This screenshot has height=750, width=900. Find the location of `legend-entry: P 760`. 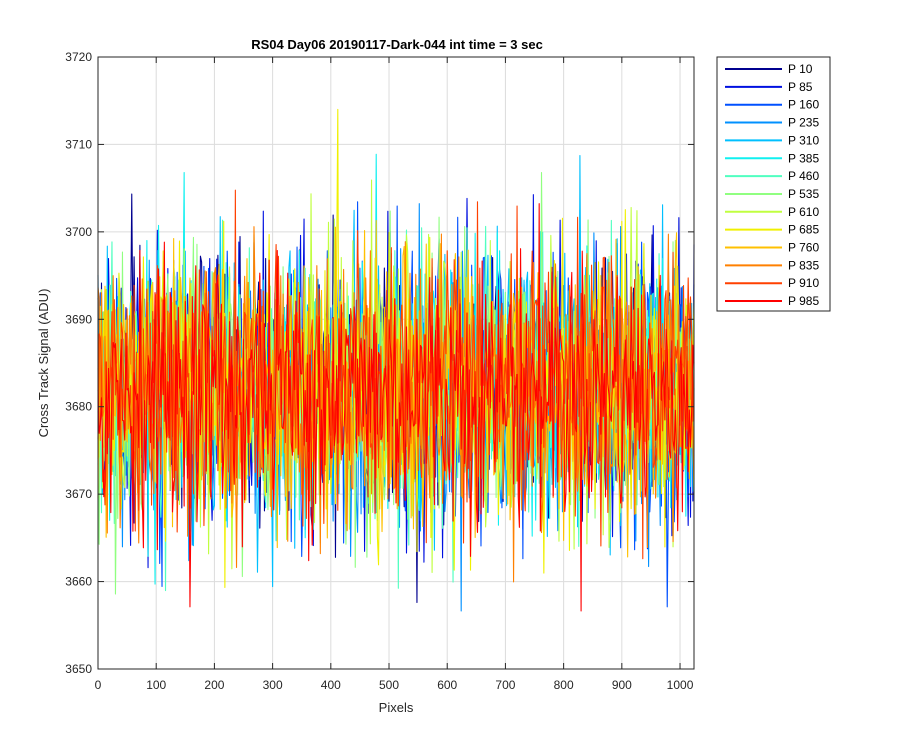

legend-entry: P 760 is located at coordinates (803, 248).